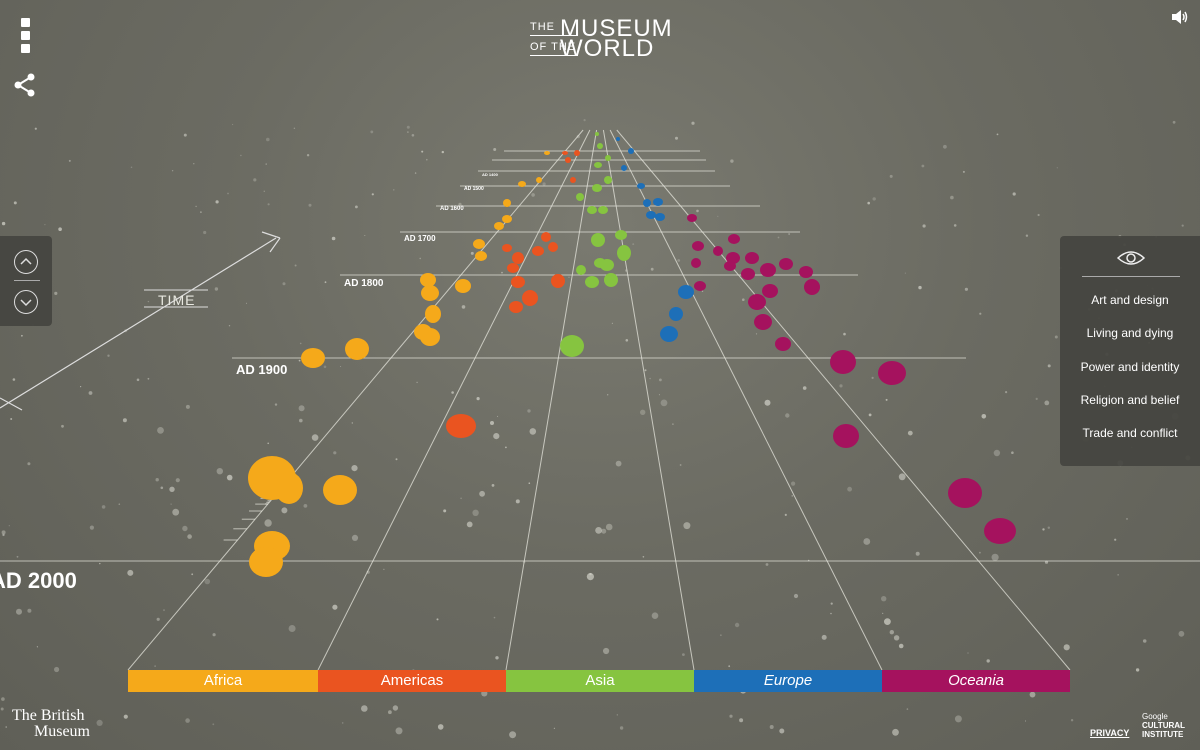 This screenshot has height=750, width=1200. I want to click on filter-trade-and-conflict: Trade and conflict, so click(1130, 433).